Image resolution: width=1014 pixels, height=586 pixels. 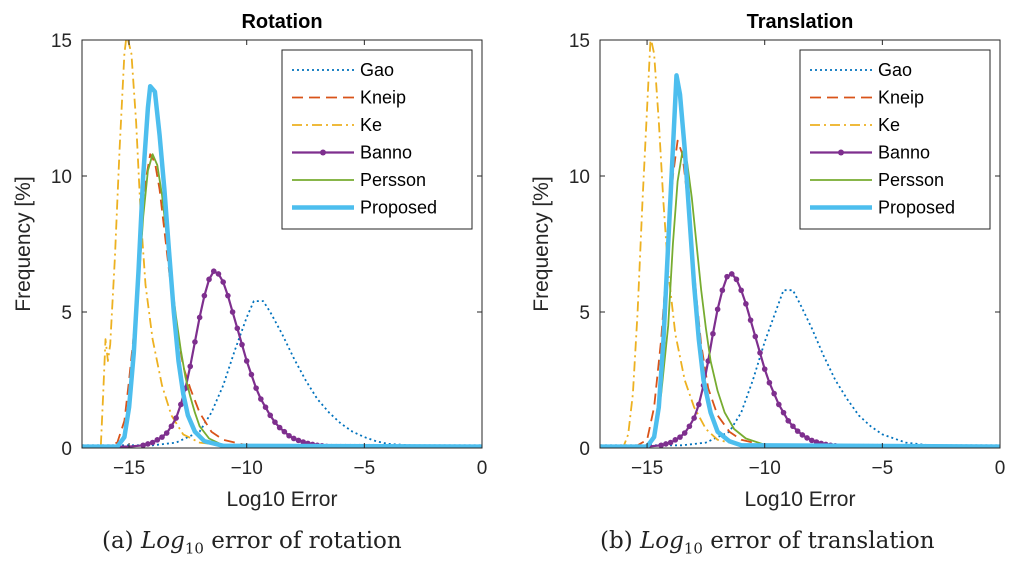 I want to click on legend-label-proposed: Proposed, so click(x=916, y=208).